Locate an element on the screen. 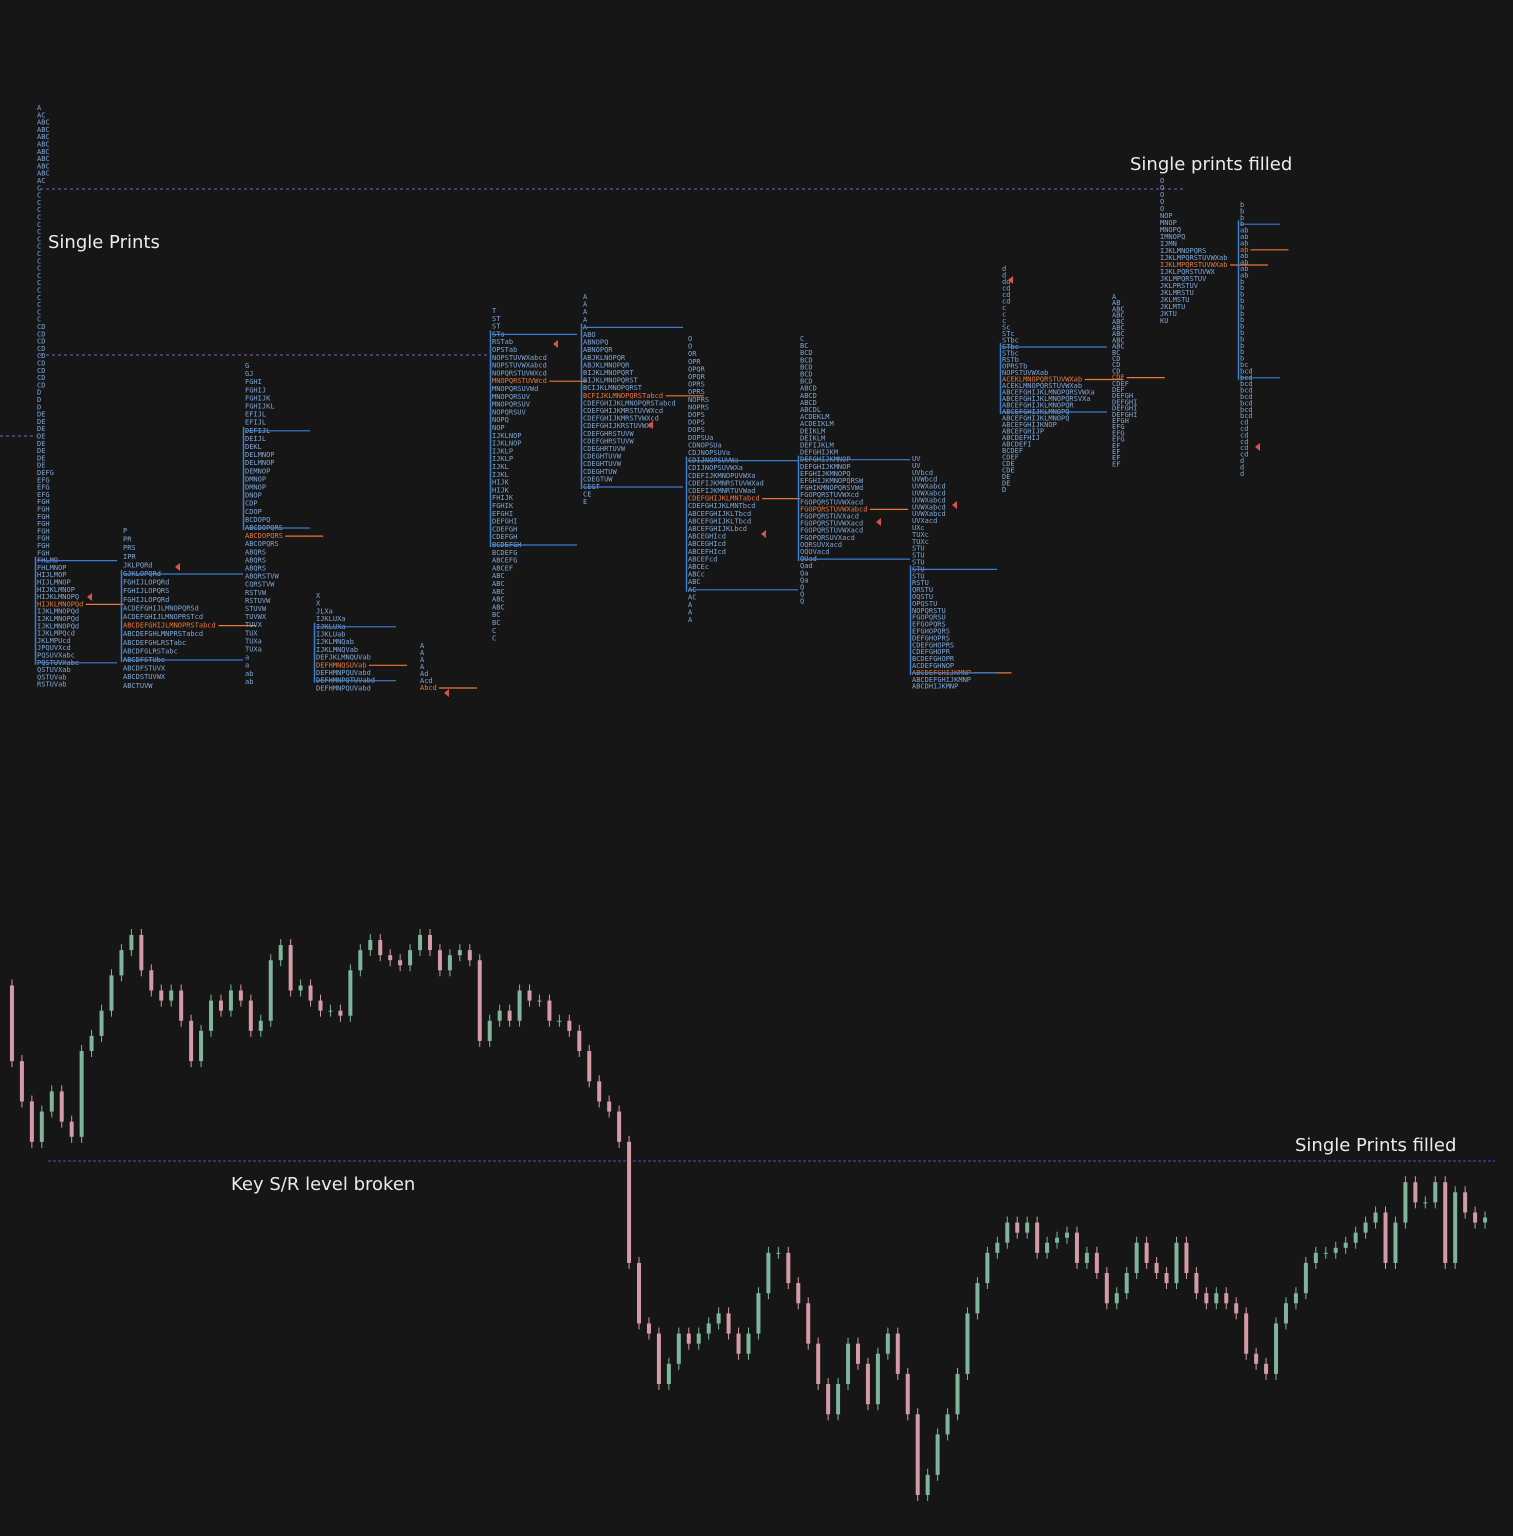 Image resolution: width=1513 pixels, height=1536 pixels. tpo-row: O is located at coordinates (690, 339).